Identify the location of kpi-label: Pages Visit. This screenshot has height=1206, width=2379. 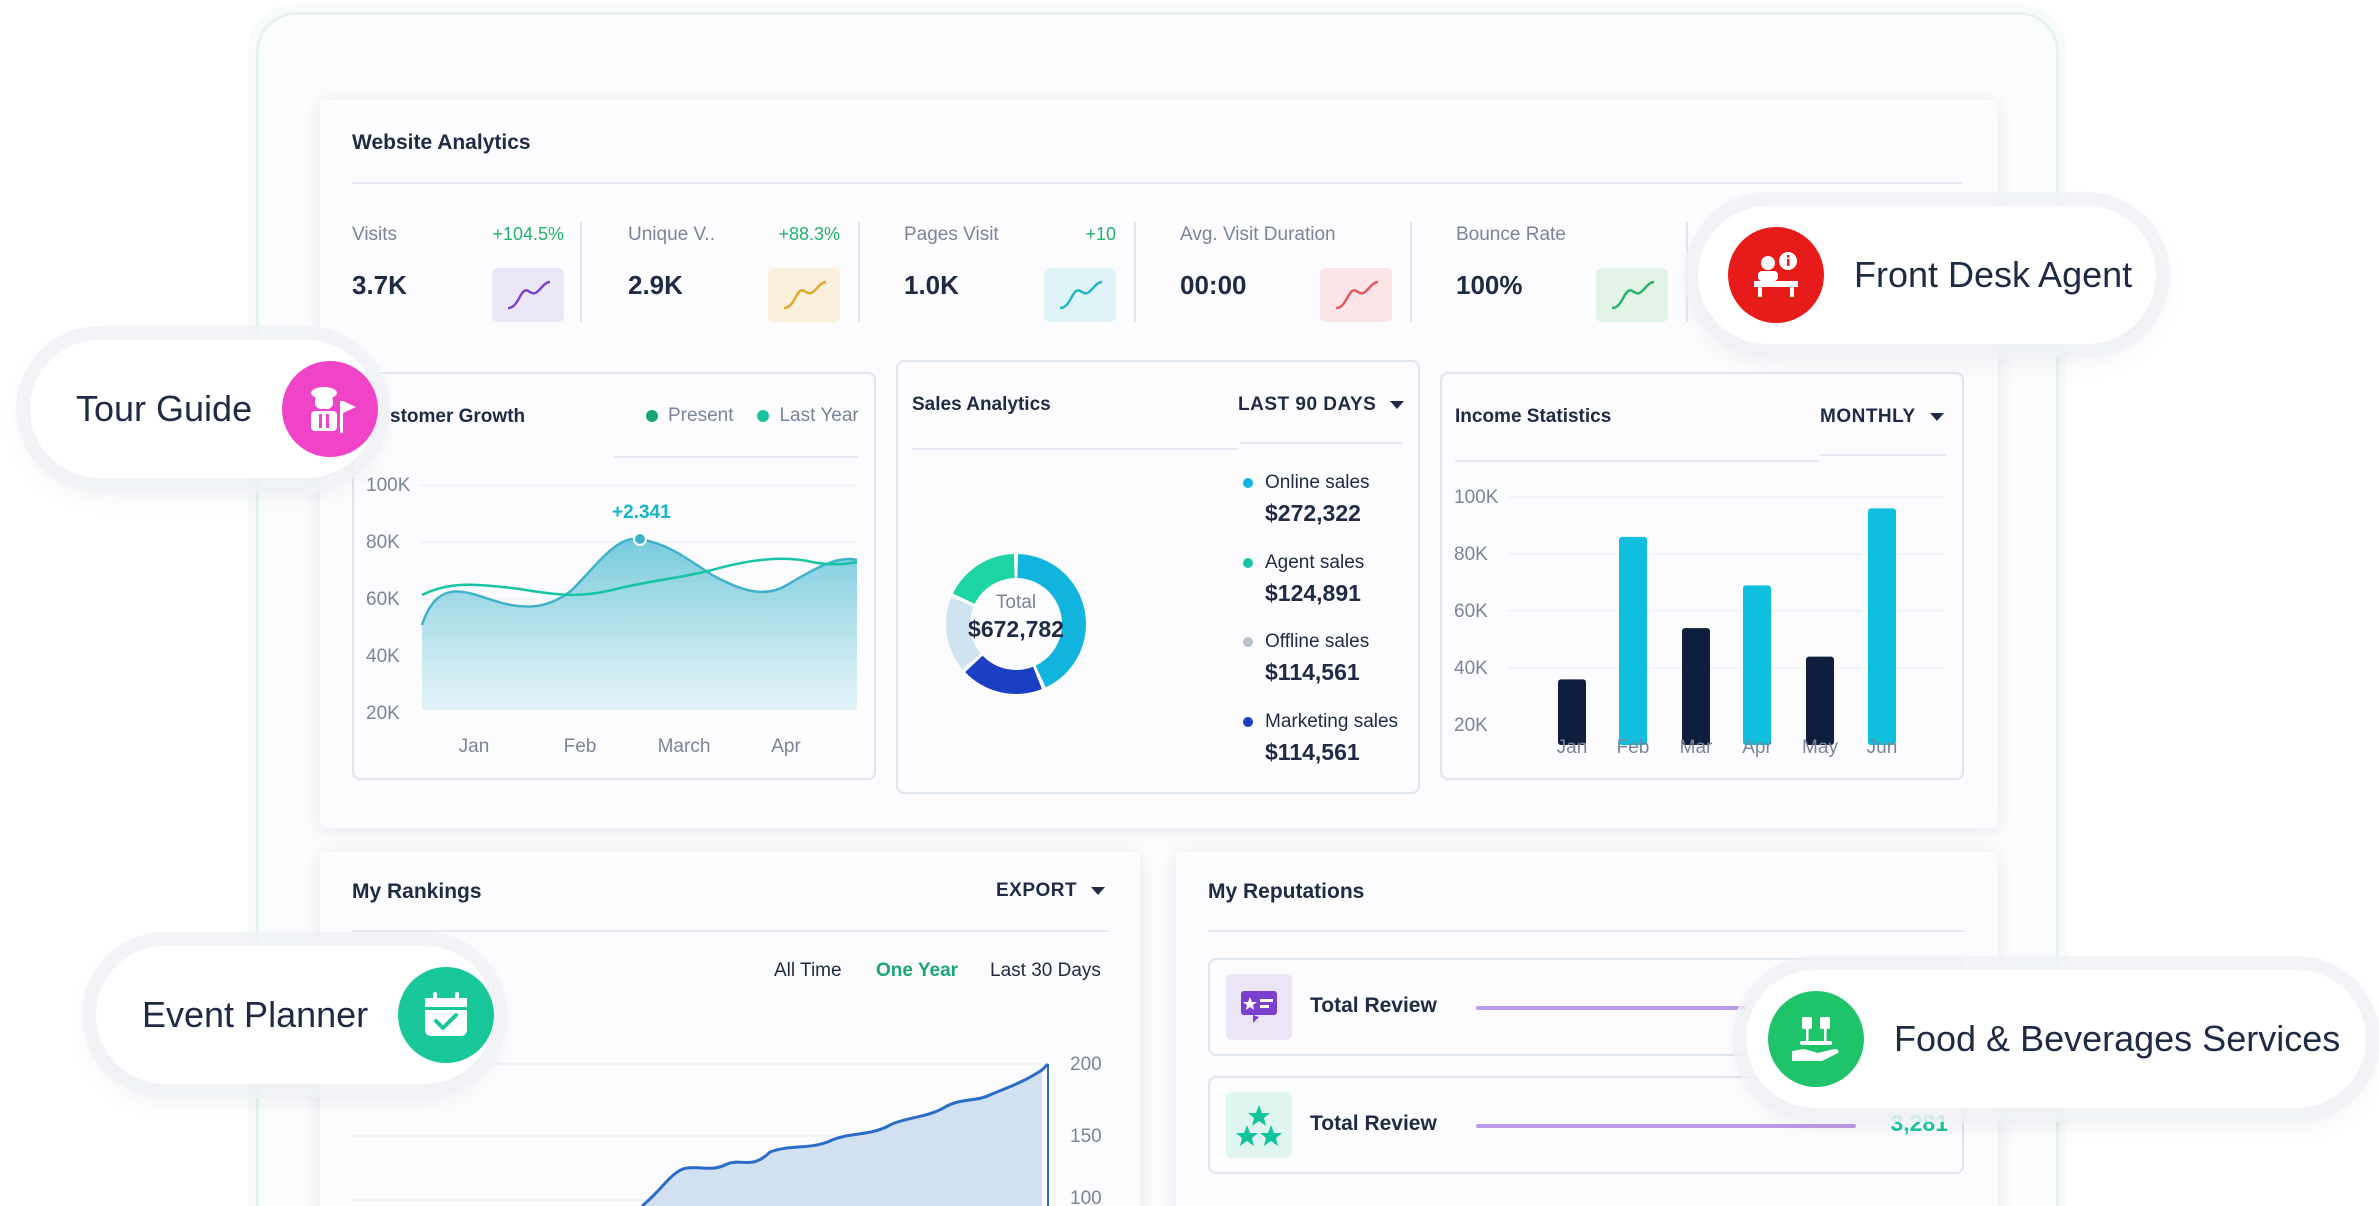
(951, 234).